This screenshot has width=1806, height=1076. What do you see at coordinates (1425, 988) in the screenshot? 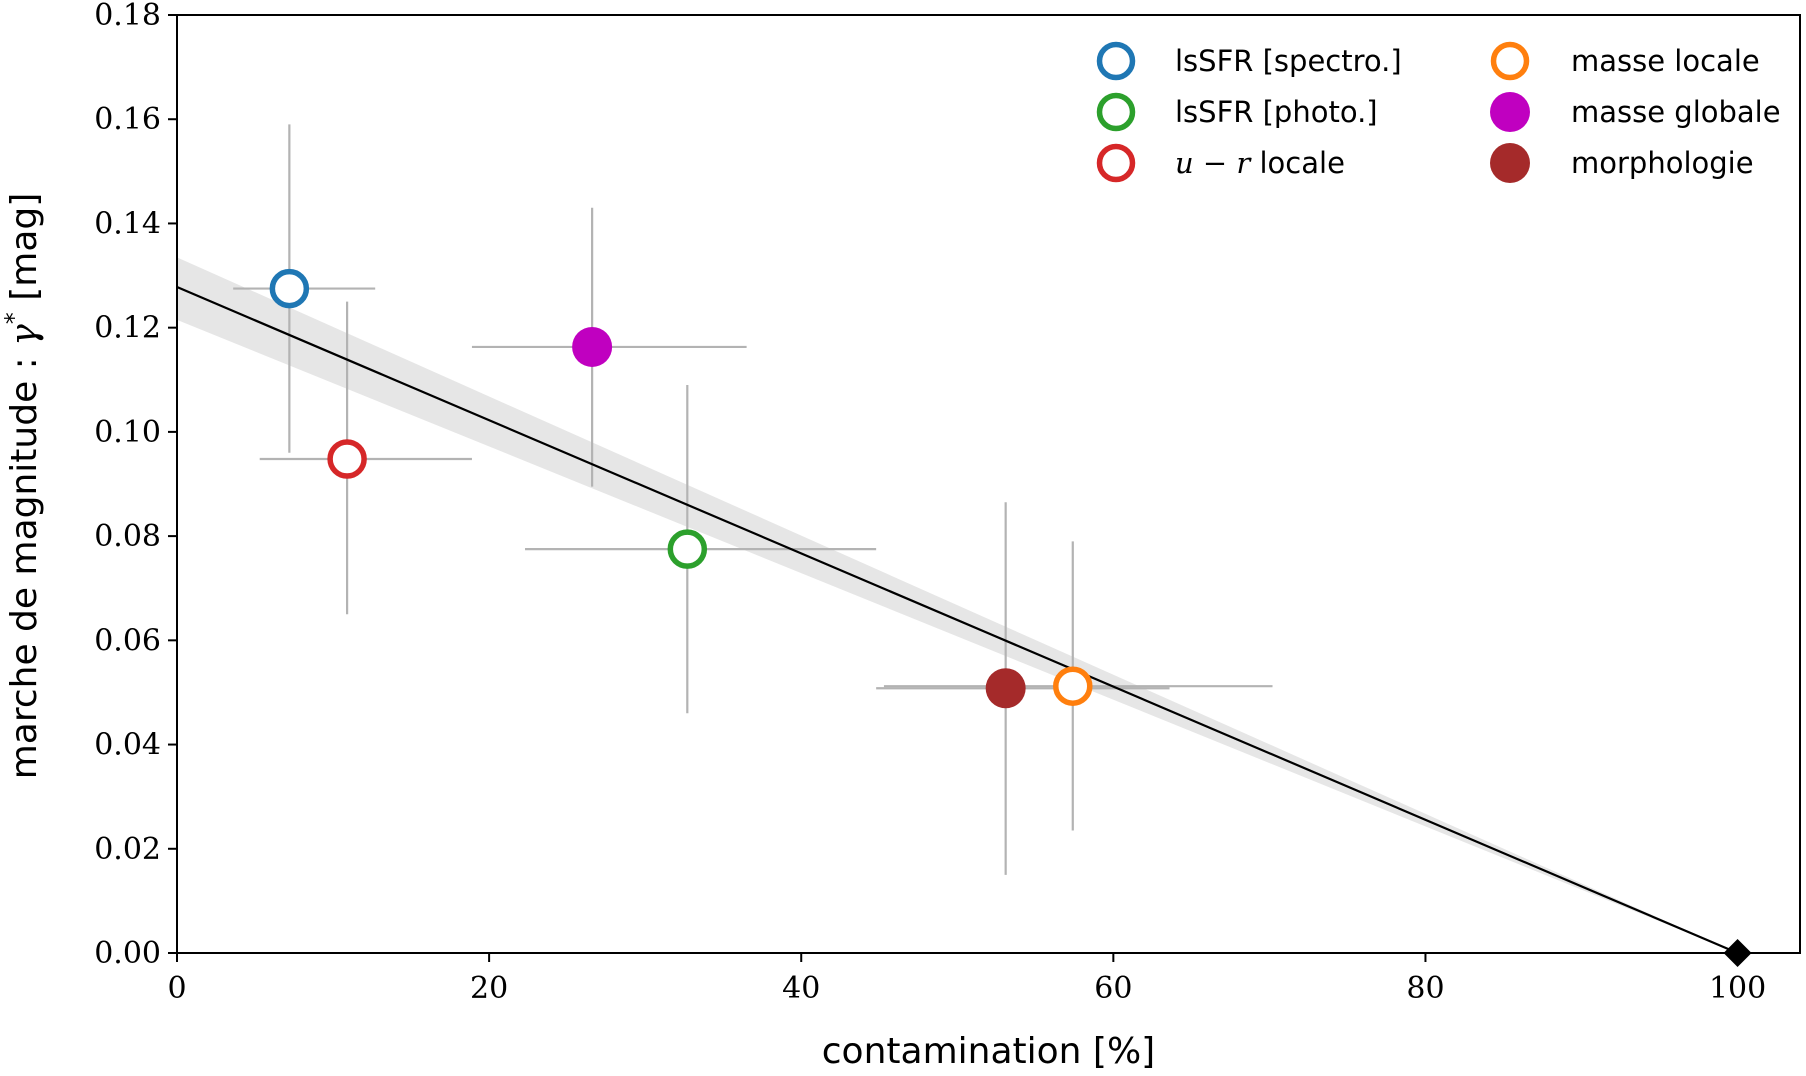
I see `x-tick-label: 80` at bounding box center [1425, 988].